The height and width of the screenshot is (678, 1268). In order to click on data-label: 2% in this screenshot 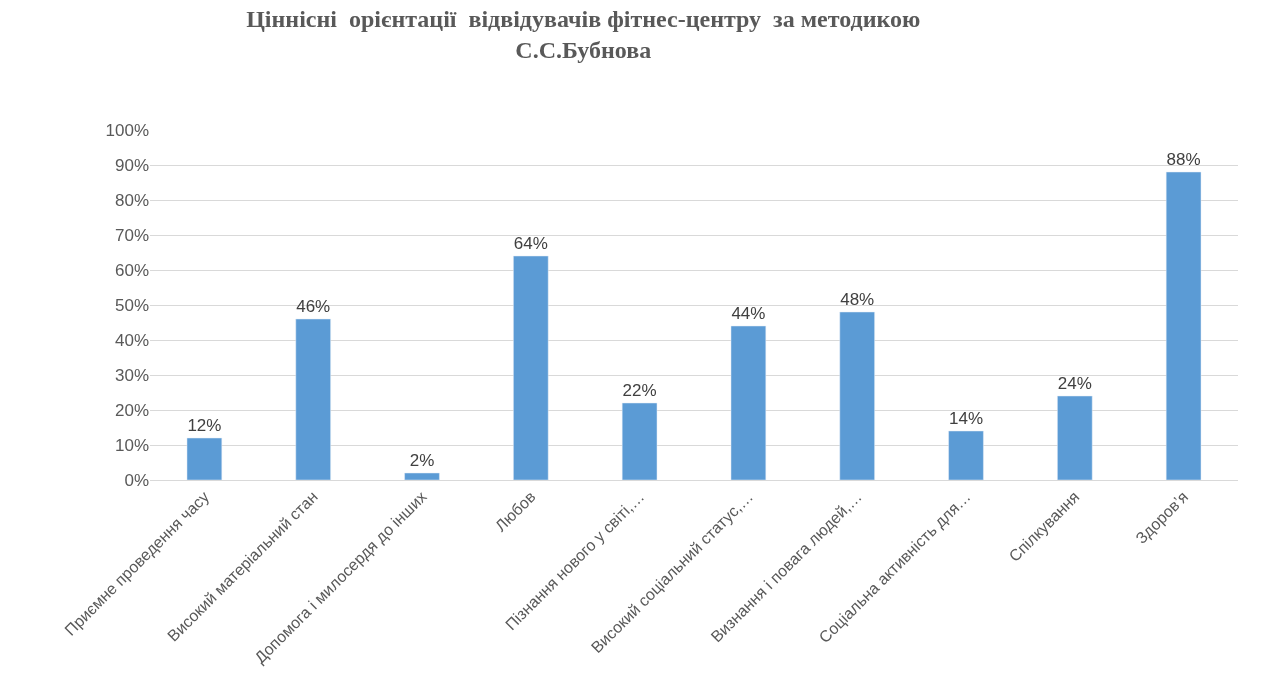, I will do `click(422, 460)`.